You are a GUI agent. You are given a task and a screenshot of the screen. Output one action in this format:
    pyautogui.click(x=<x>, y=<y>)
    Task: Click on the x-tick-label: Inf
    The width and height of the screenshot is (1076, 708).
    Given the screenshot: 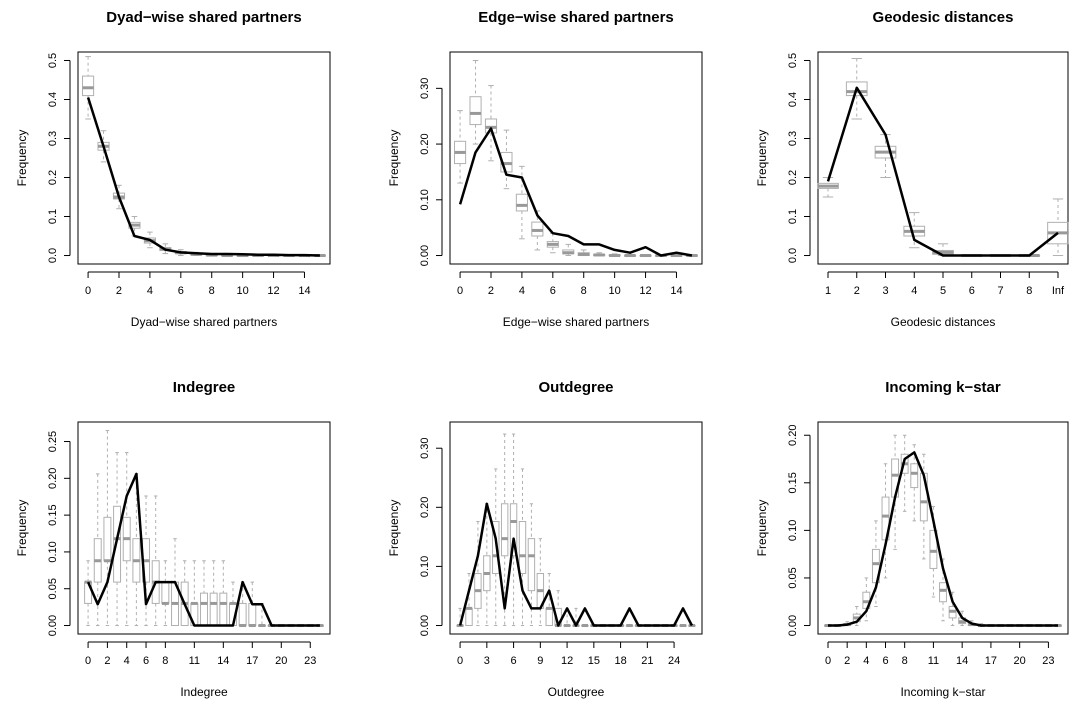 What is the action you would take?
    pyautogui.click(x=1058, y=291)
    